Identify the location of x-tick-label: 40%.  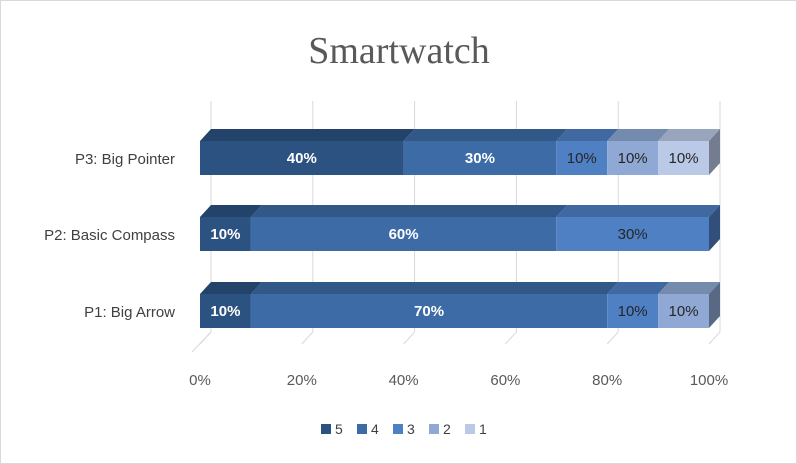
(404, 380).